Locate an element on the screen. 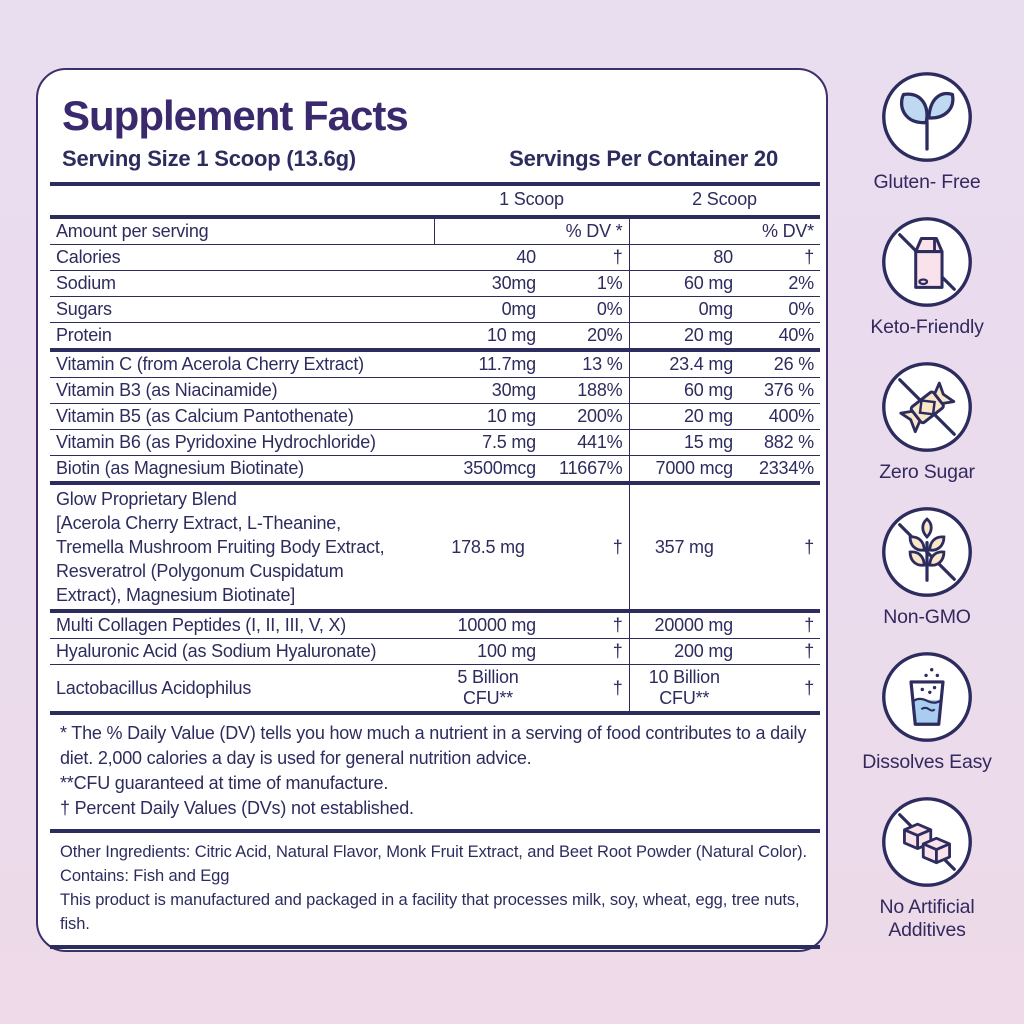 The height and width of the screenshot is (1024, 1024). amount-1scoop: 30mg is located at coordinates (488, 283).